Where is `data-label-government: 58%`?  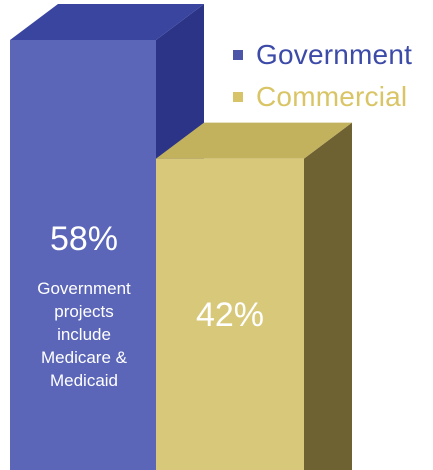
data-label-government: 58% is located at coordinates (84, 239).